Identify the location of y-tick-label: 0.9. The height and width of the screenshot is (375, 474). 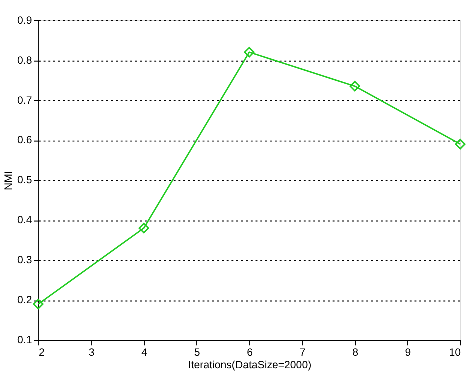
(25, 20).